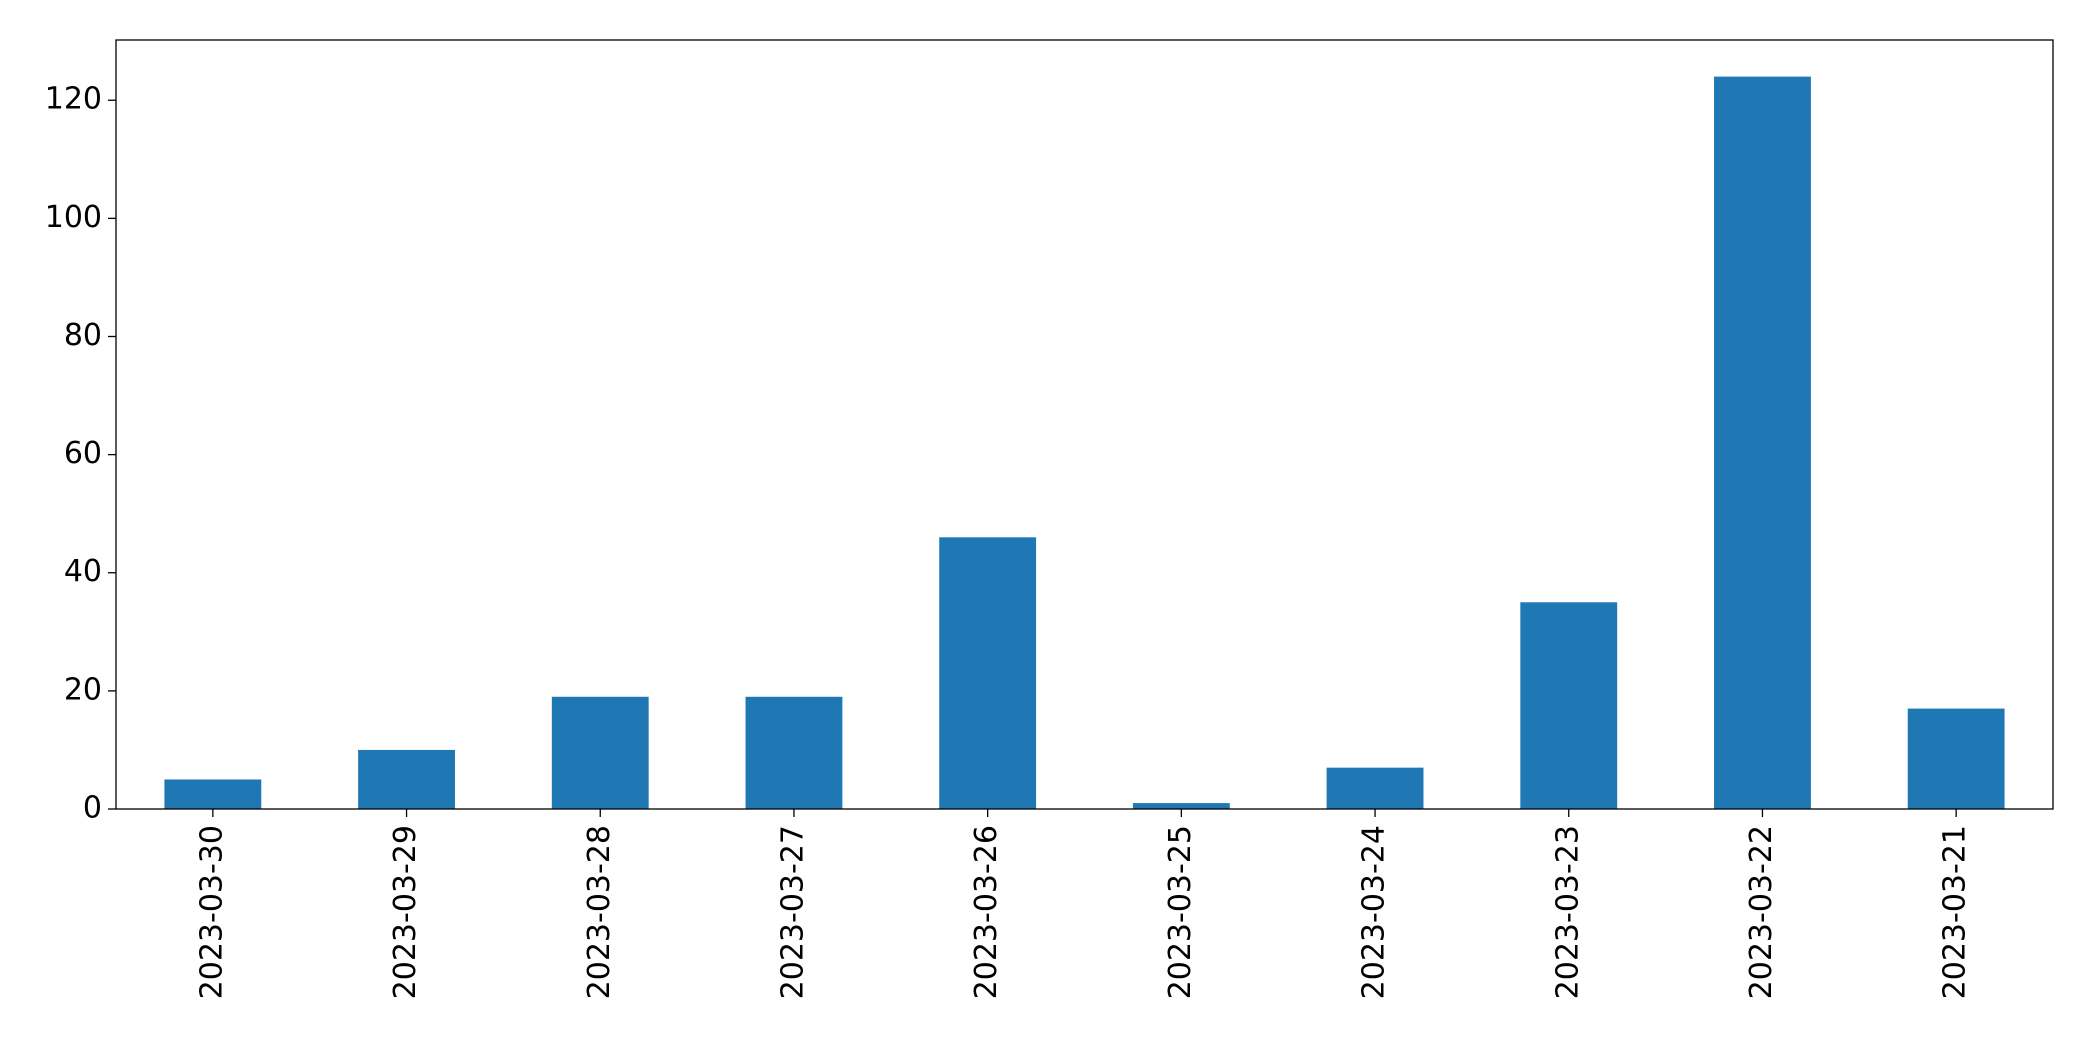 Image resolution: width=2093 pixels, height=1061 pixels. I want to click on x-tick-label: 2023-03-25, so click(1180, 912).